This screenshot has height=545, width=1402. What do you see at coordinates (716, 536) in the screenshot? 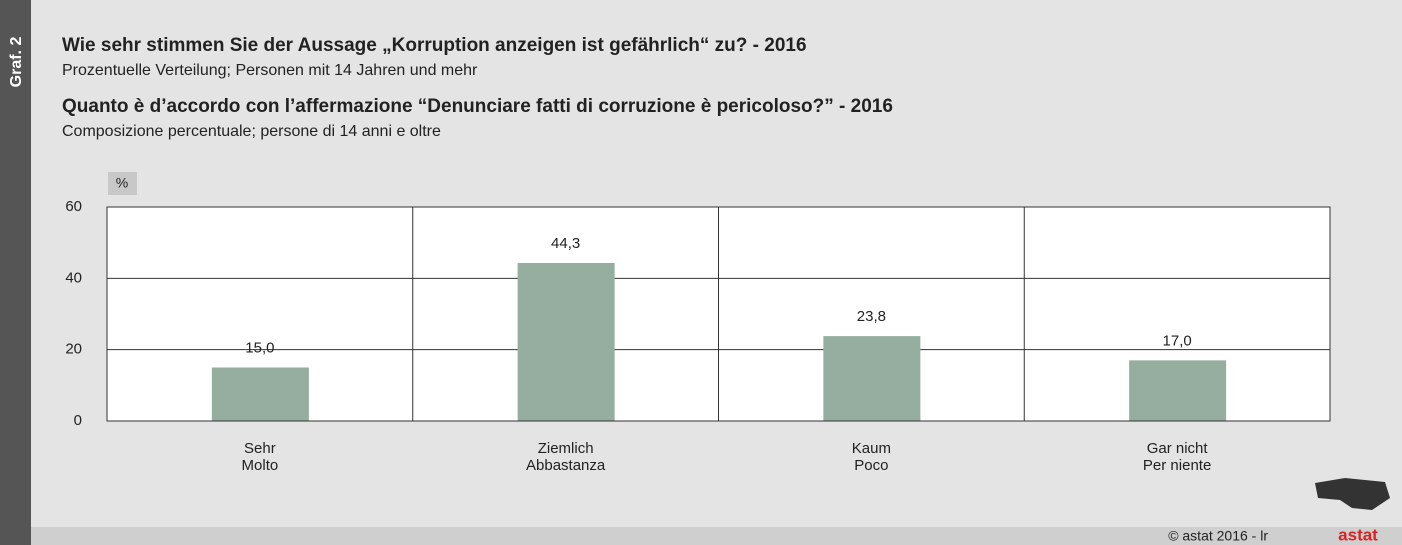
I see `footer-strip` at bounding box center [716, 536].